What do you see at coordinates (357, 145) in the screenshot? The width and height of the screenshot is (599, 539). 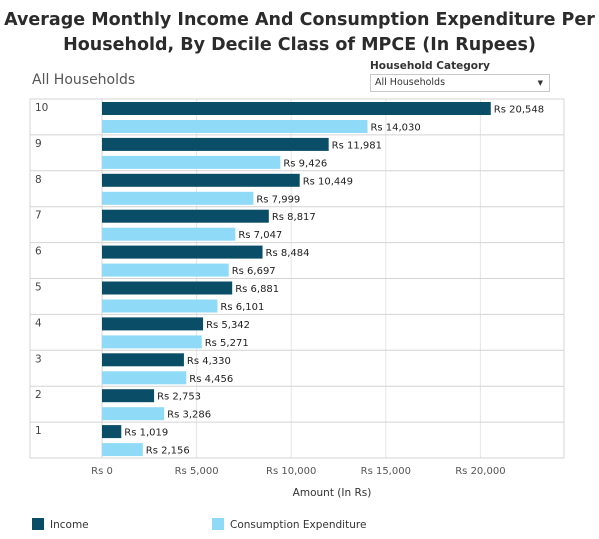 I see `income-value-label-decile-9: Rs 11,981` at bounding box center [357, 145].